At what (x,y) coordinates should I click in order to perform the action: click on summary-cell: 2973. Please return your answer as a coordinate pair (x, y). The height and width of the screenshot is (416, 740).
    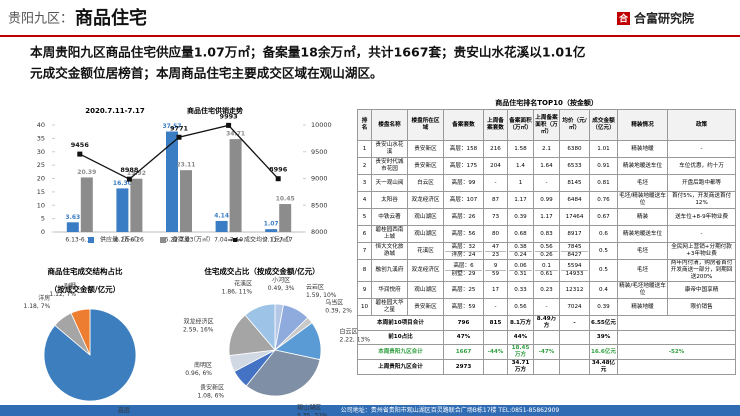
    Looking at the image, I should click on (463, 367).